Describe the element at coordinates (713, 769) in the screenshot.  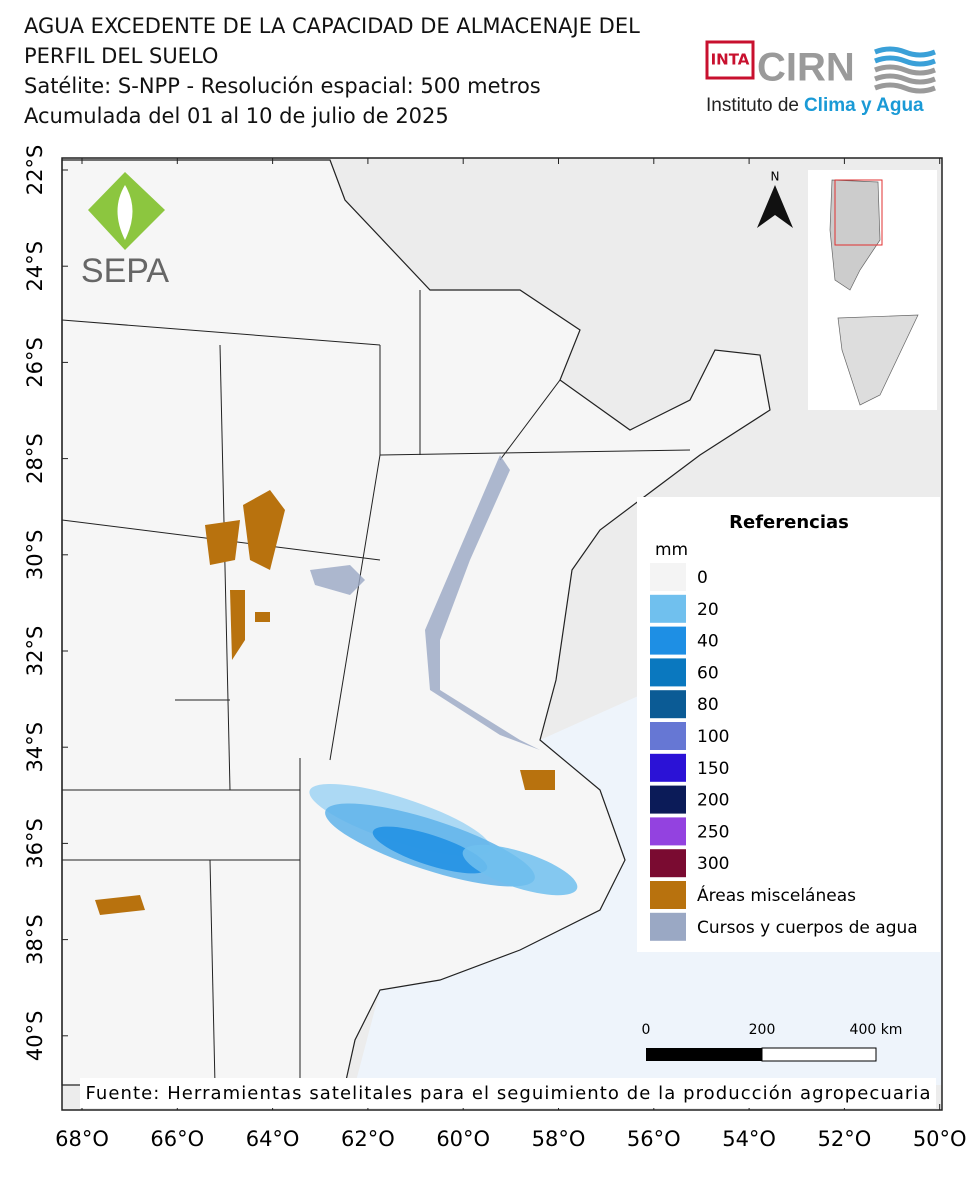
I see `legend-label: 150` at that location.